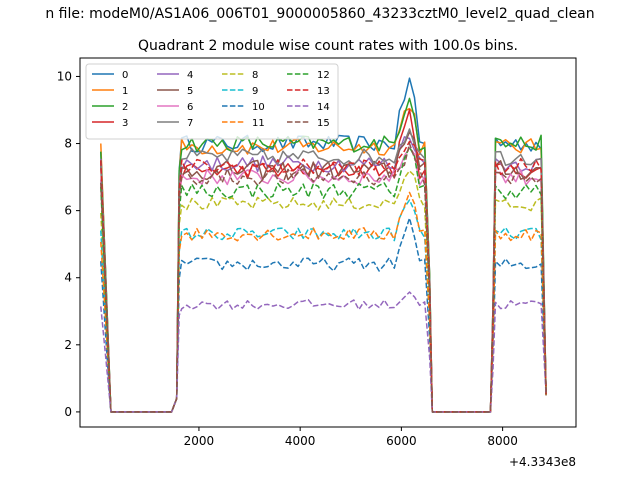 The image size is (640, 480). I want to click on legend-label-5: 5, so click(190, 91).